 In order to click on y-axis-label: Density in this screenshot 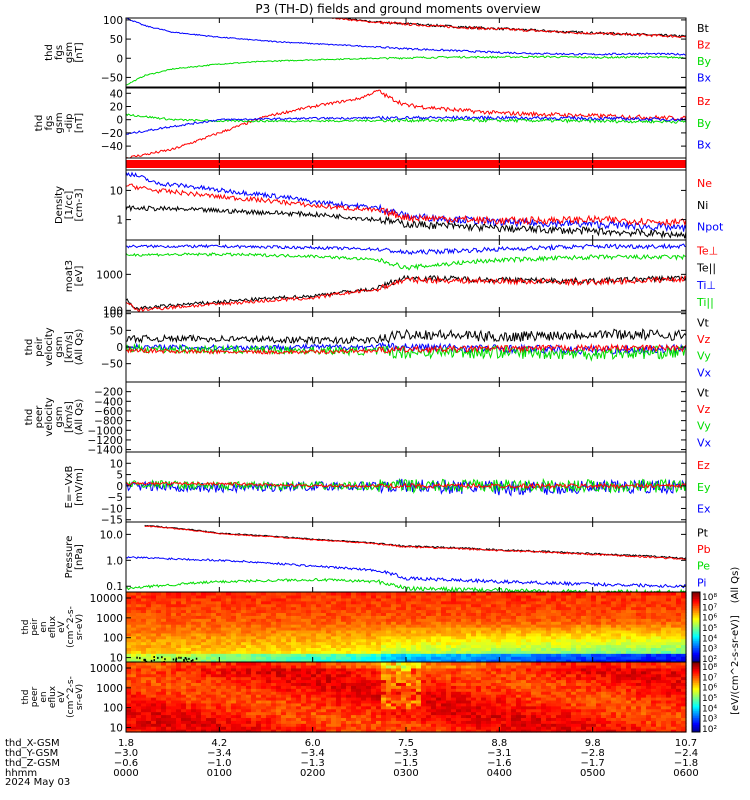, I will do `click(59, 205)`.